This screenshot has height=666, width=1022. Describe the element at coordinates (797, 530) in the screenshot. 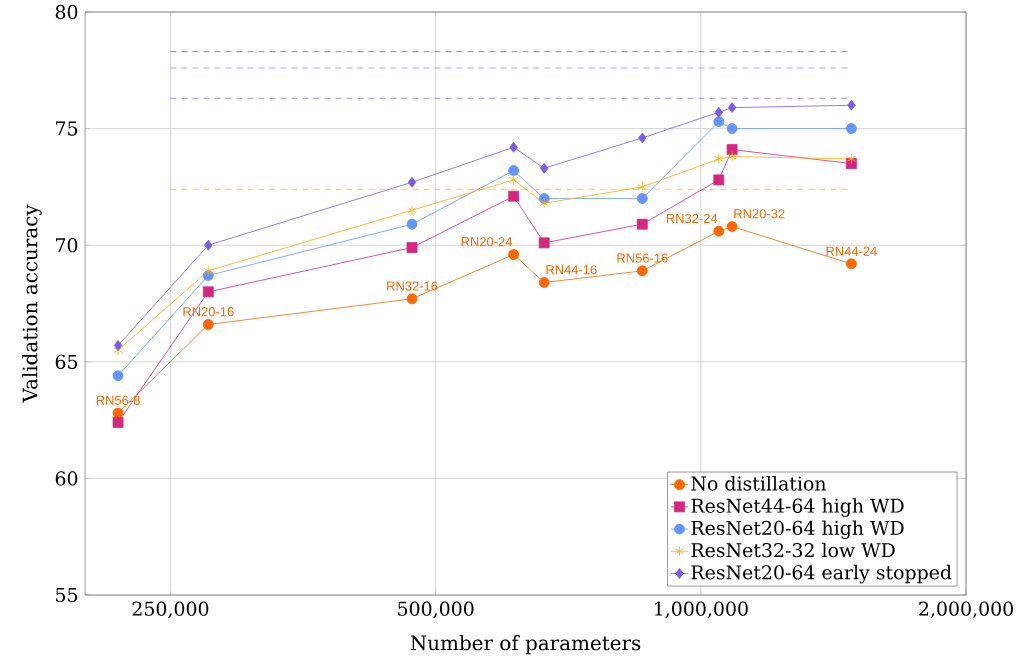

I see `legend-label: ResNet20-64 high WD` at that location.